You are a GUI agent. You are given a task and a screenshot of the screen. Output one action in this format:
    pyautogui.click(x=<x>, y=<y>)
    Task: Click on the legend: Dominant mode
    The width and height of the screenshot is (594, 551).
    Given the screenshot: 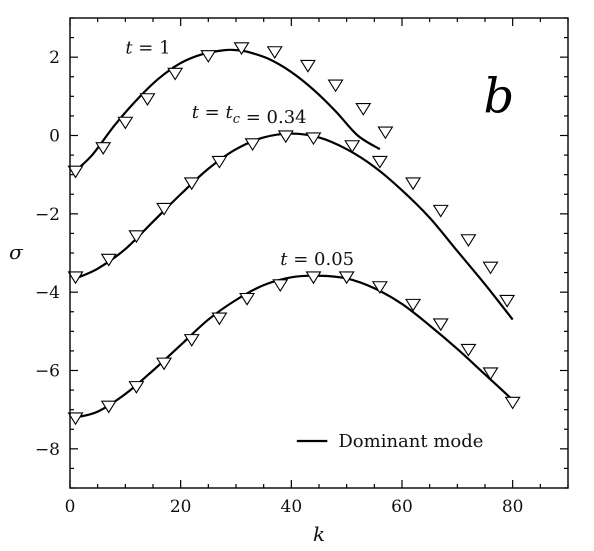 What is the action you would take?
    pyautogui.click(x=389, y=441)
    